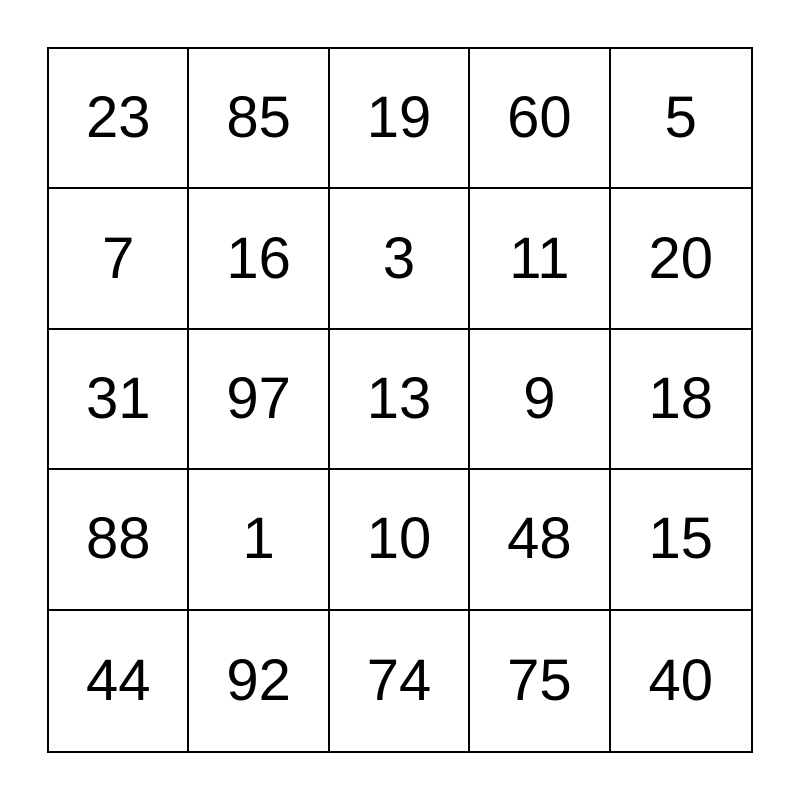 Image resolution: width=800 pixels, height=800 pixels. What do you see at coordinates (680, 259) in the screenshot?
I see `bingo-cell-r2c5: 20` at bounding box center [680, 259].